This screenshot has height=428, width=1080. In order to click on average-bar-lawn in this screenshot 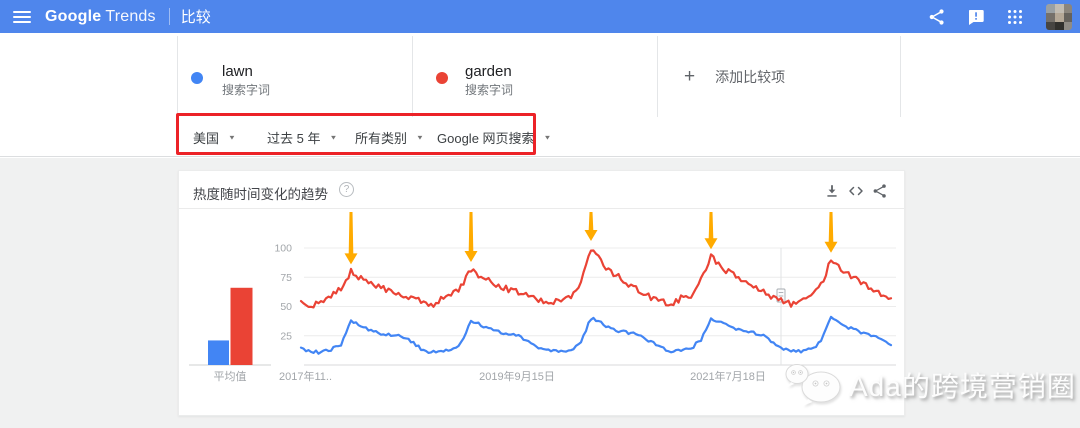, I will do `click(218, 352)`.